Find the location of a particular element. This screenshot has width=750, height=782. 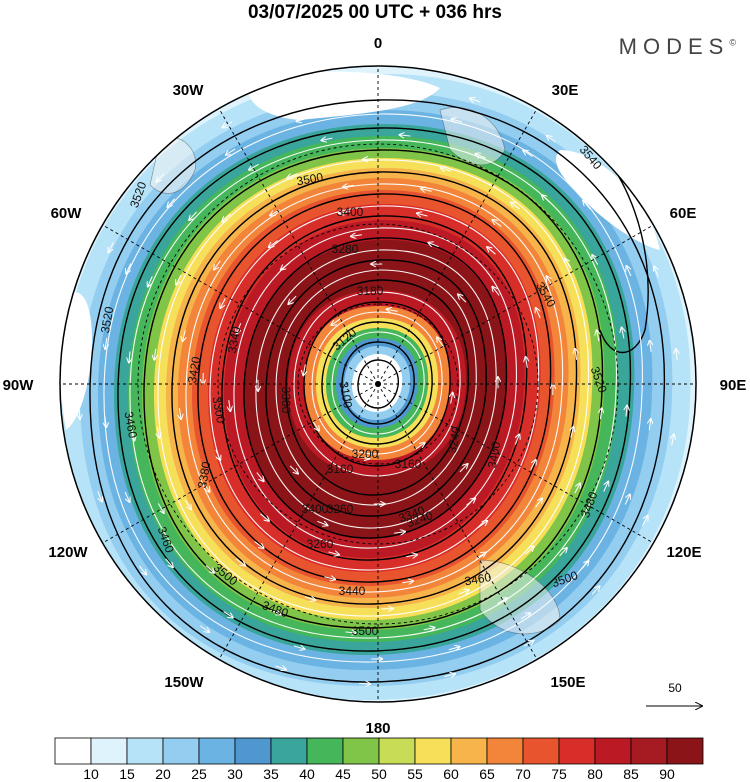

colorbar-label: 55 is located at coordinates (415, 774).